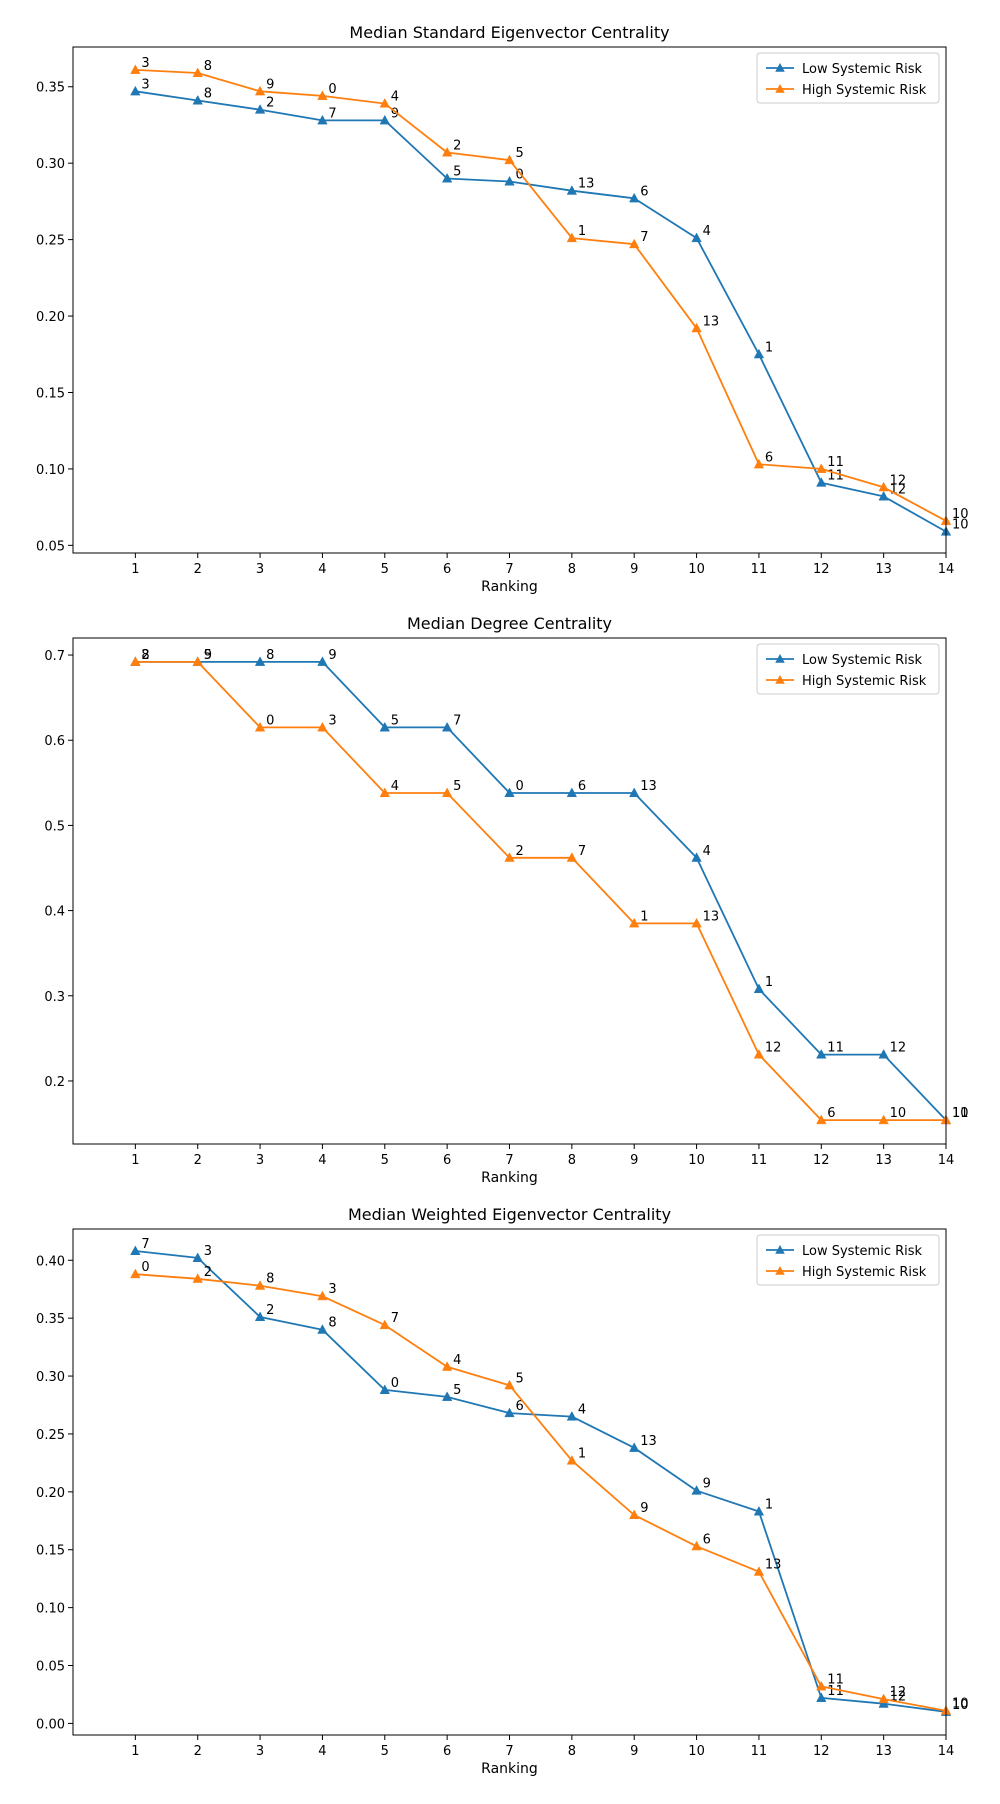 The image size is (1000, 1804). What do you see at coordinates (50, 1493) in the screenshot?
I see `y-tick-label: 0.20` at bounding box center [50, 1493].